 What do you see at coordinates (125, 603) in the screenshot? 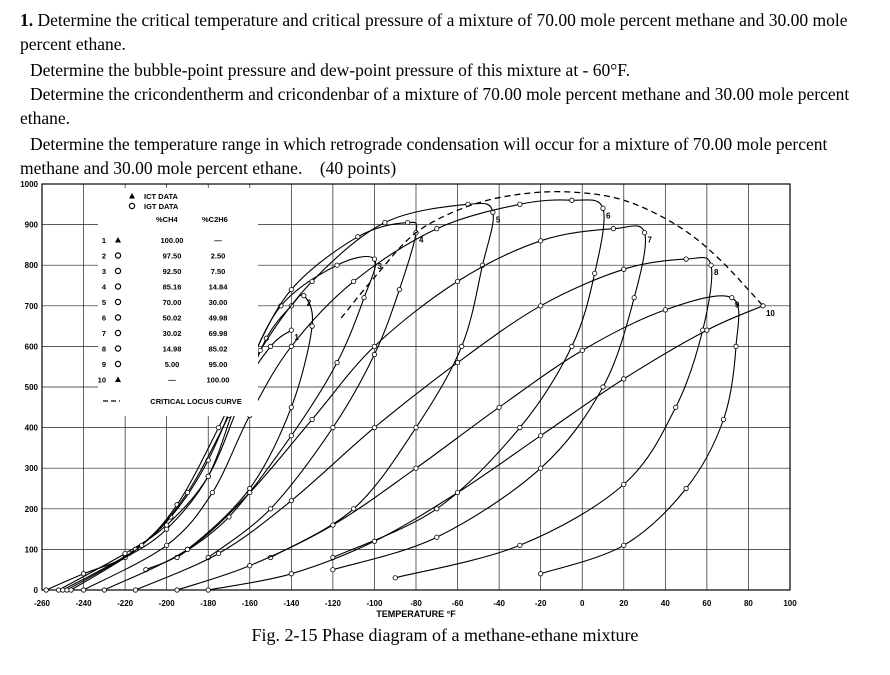
I see `x-tick-label: -220` at bounding box center [125, 603].